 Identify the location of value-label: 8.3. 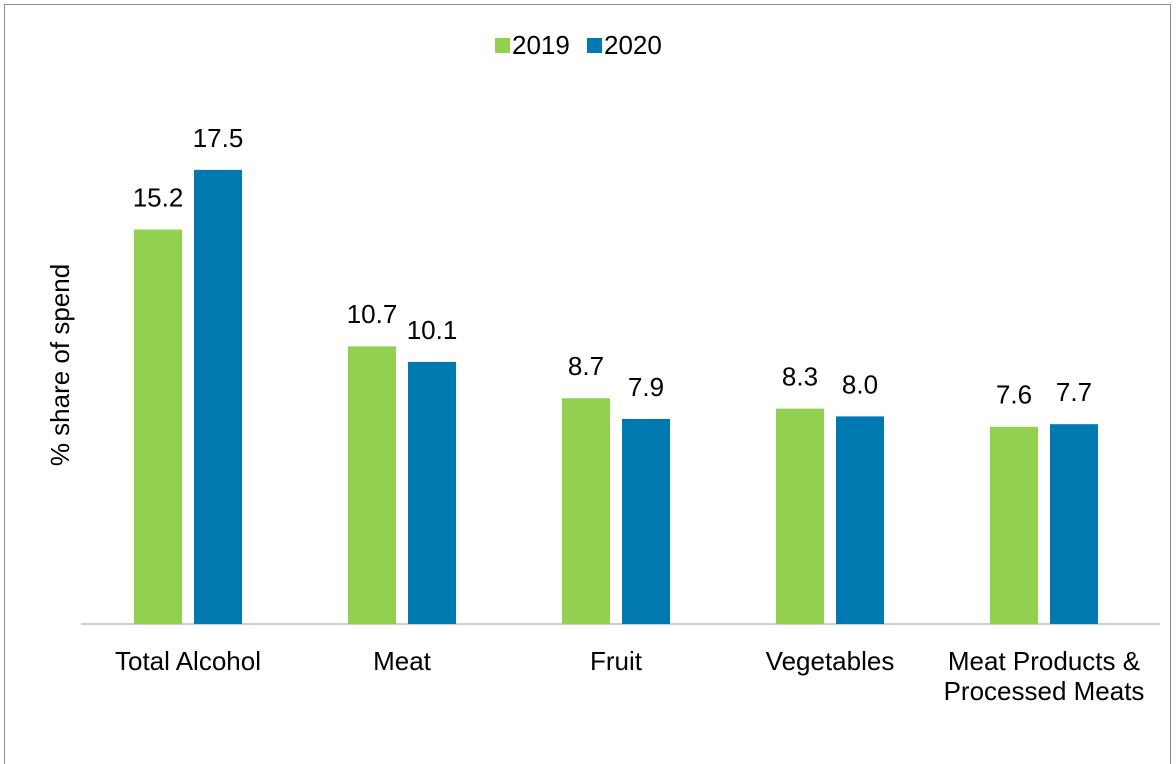
(800, 376).